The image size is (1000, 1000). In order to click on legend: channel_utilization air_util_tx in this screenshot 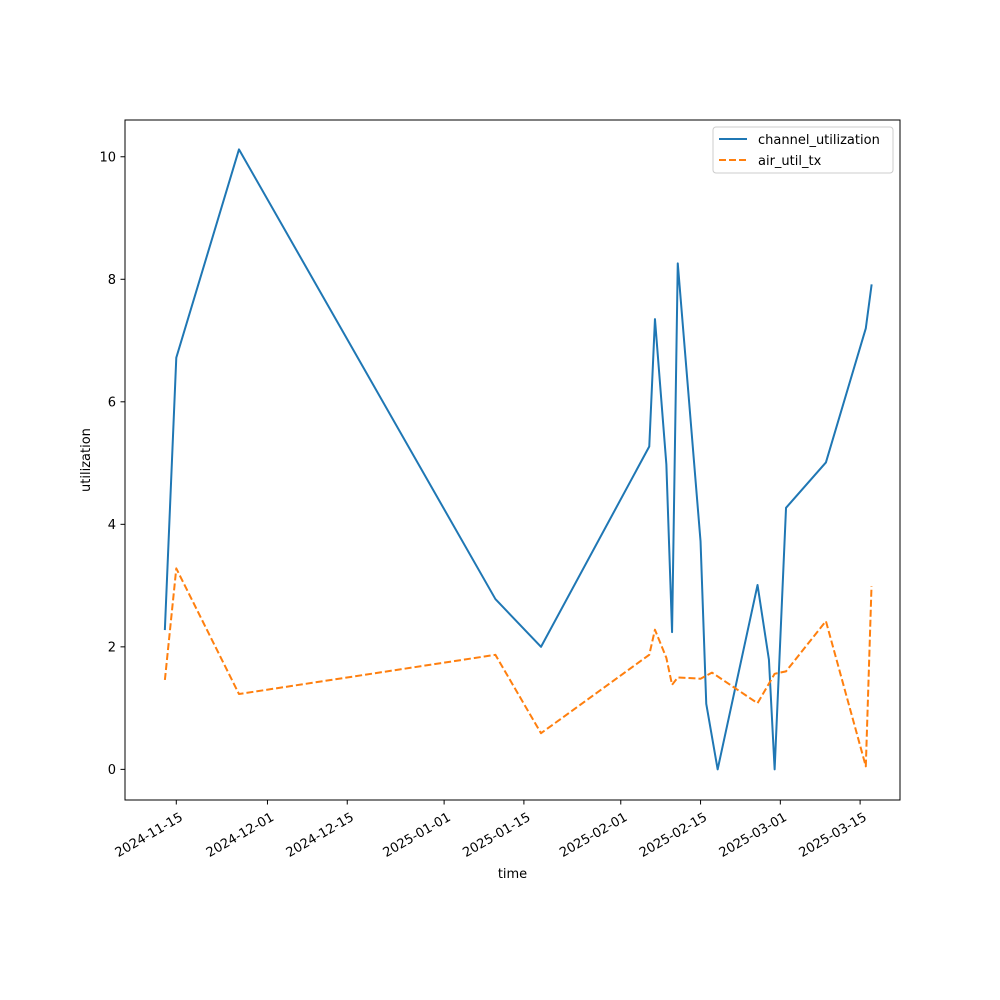, I will do `click(803, 150)`.